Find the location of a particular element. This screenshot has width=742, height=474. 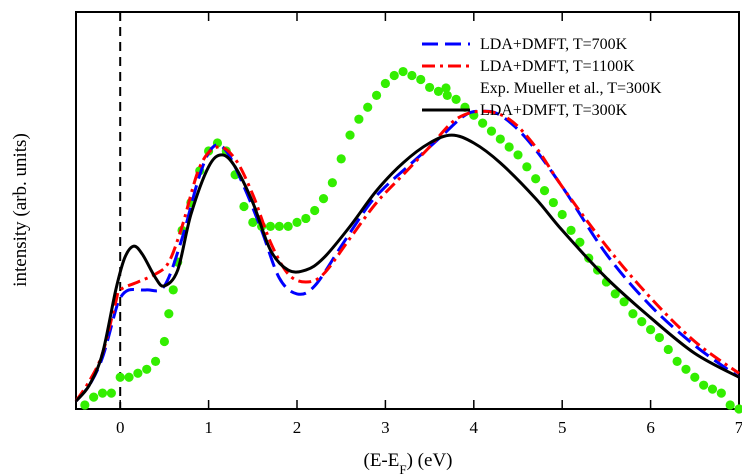

x-axis-label-suffix: ) (eV) is located at coordinates (430, 460).